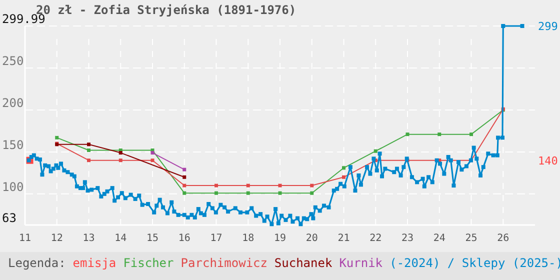 Image resolution: width=560 pixels, height=280 pixels. I want to click on y-tick-label: 100, so click(13, 187).